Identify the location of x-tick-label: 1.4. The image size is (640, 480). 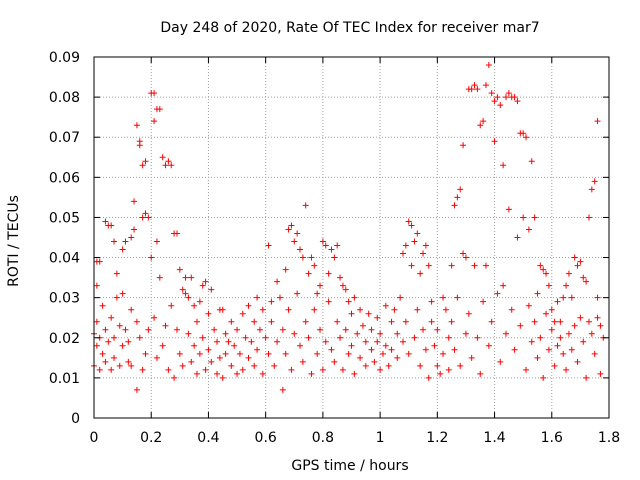
(494, 438).